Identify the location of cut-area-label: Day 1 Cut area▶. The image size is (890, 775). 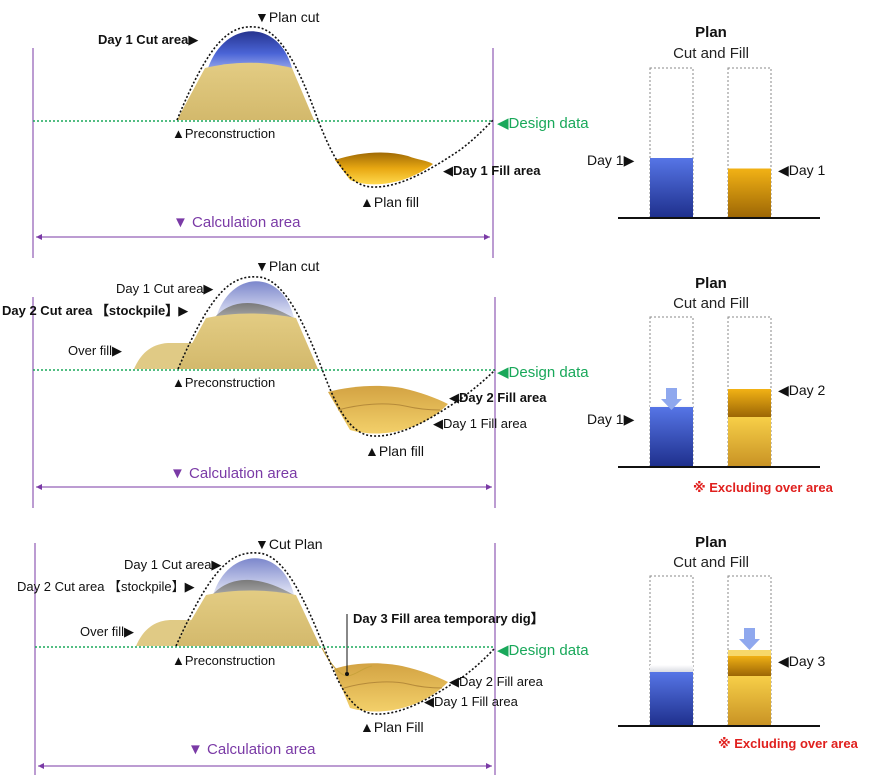
(148, 39).